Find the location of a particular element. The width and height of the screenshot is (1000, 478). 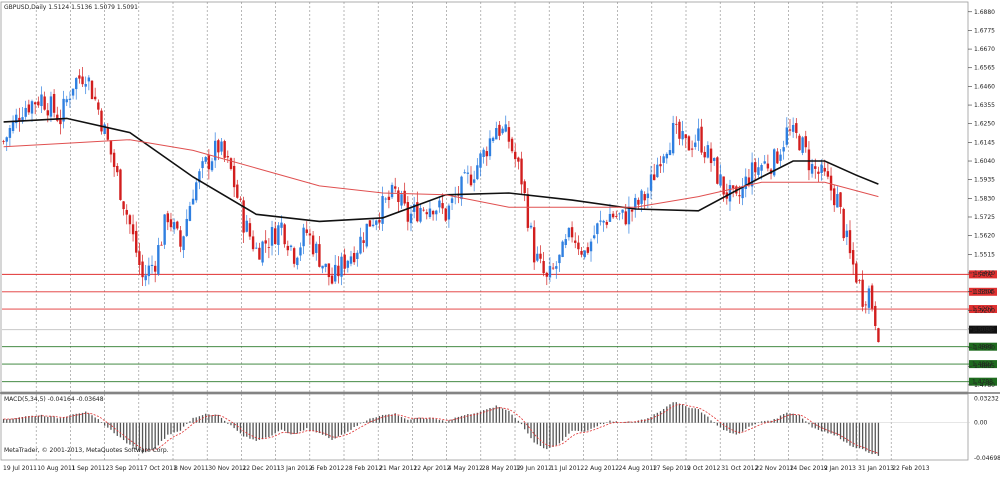

price-tick-label: 1.6460 is located at coordinates (984, 86).